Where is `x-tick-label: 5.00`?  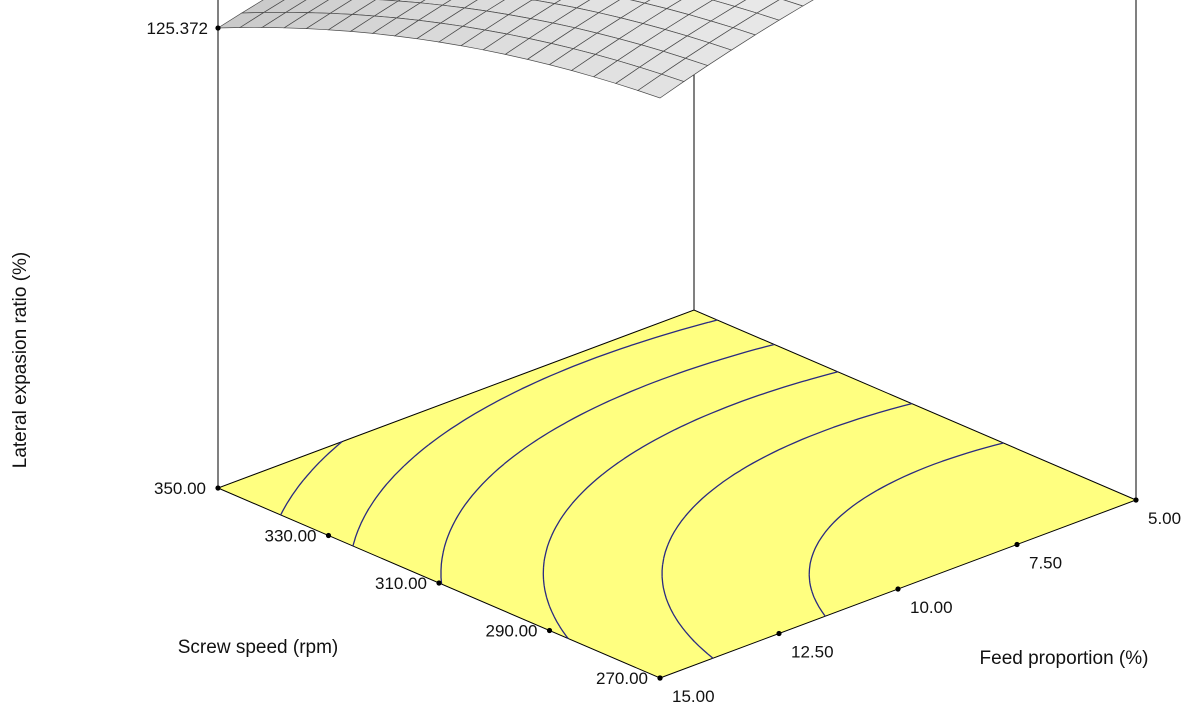 x-tick-label: 5.00 is located at coordinates (1164, 518).